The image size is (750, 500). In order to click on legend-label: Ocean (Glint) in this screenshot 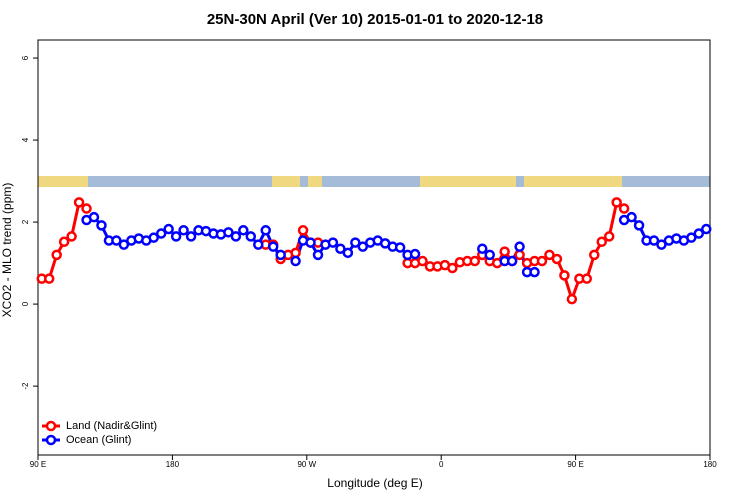, I will do `click(98, 440)`.